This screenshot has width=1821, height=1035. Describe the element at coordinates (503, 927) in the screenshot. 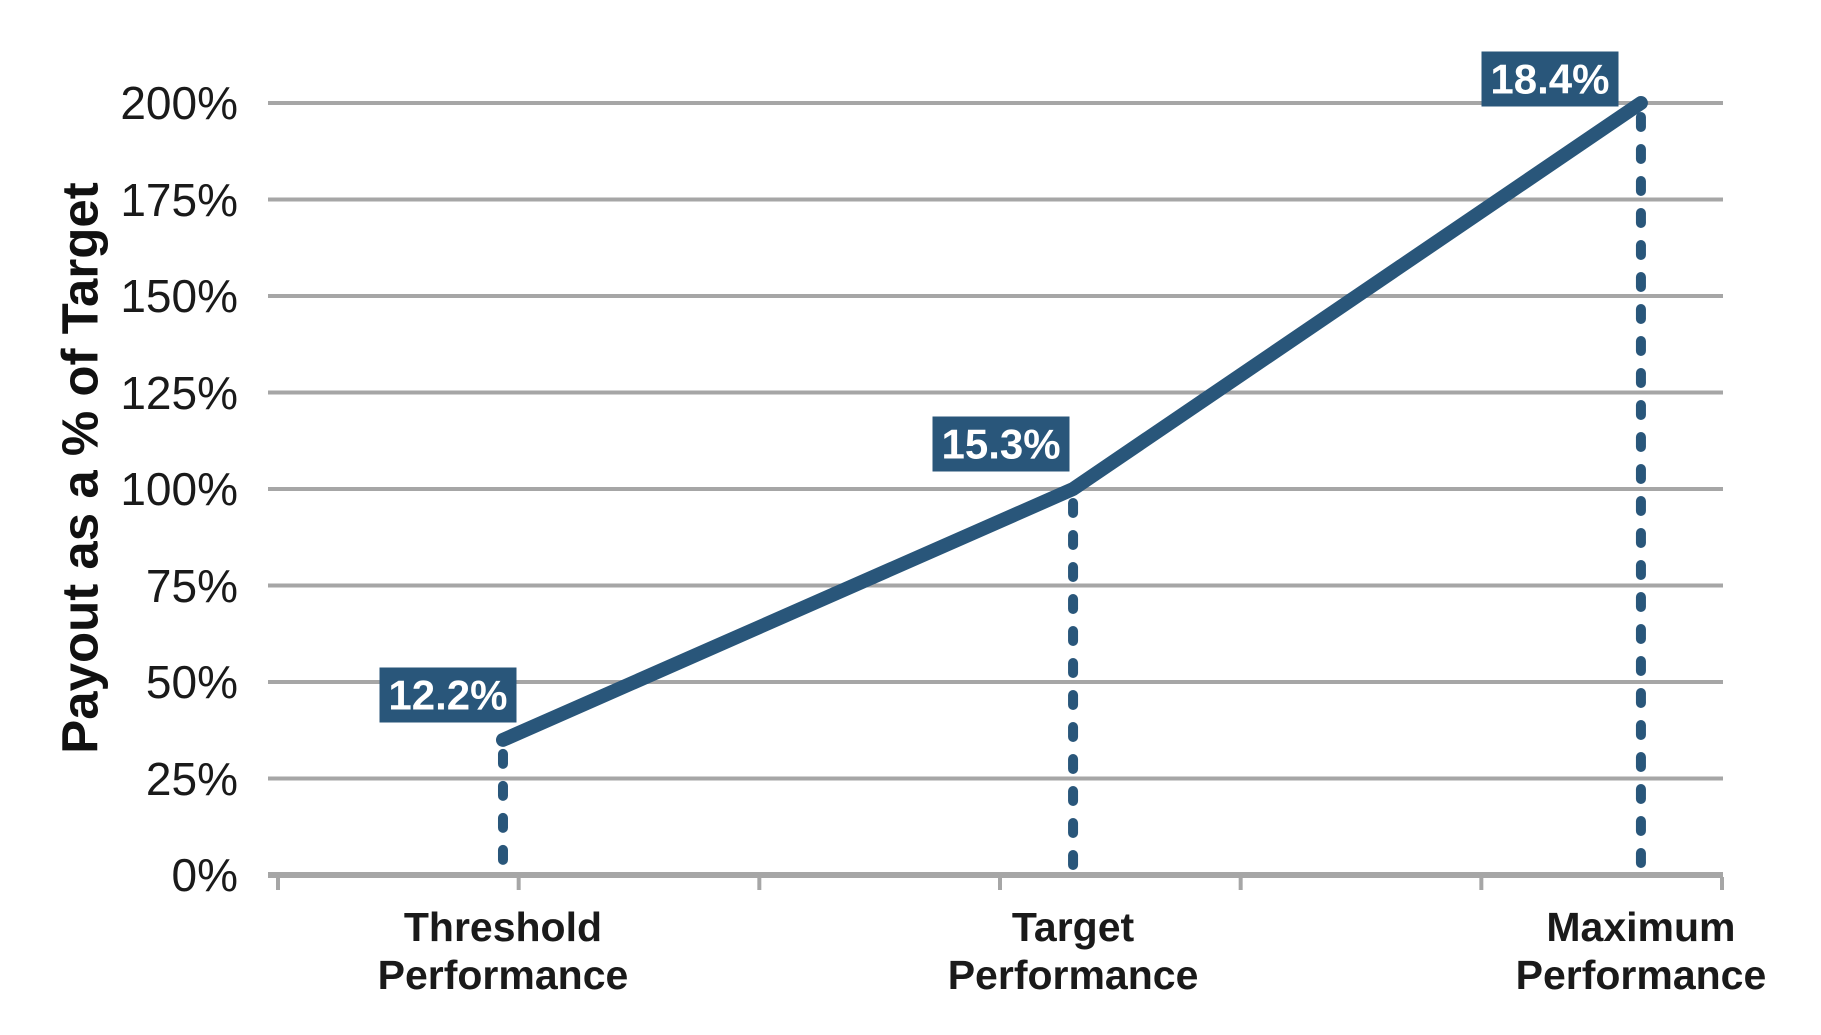

I see `x-category-label-line: Threshold` at that location.